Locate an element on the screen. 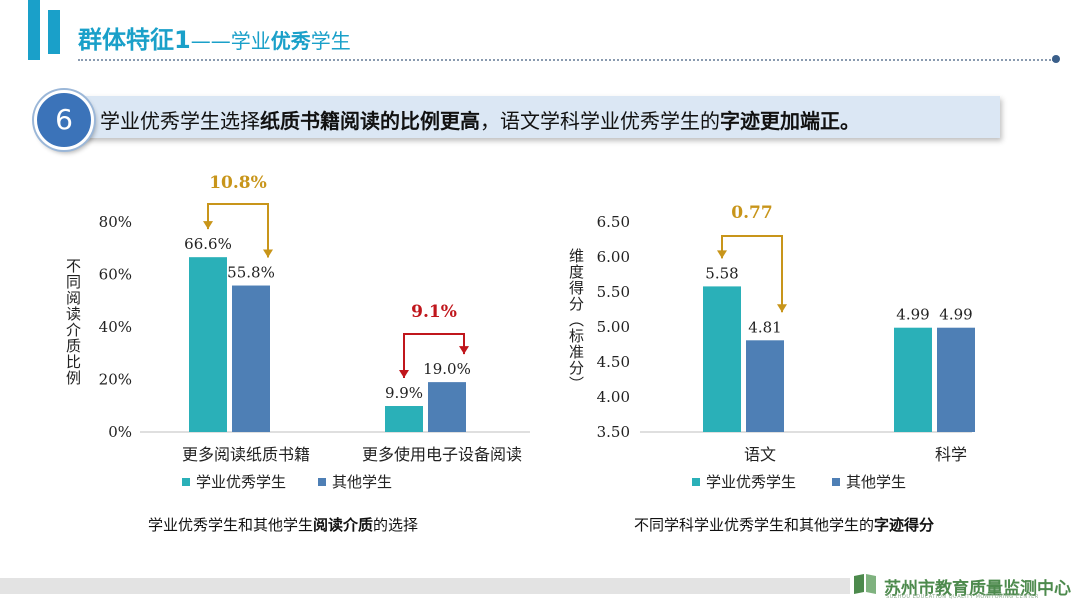  x-tick-label: 科学 is located at coordinates (951, 454).